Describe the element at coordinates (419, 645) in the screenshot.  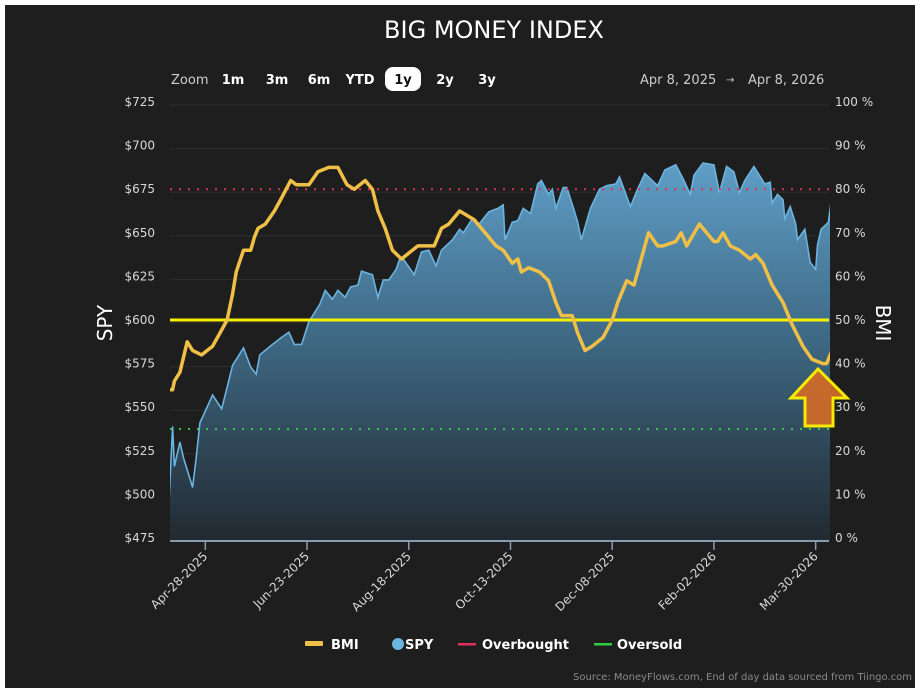
I see `legend-label: SPY` at that location.